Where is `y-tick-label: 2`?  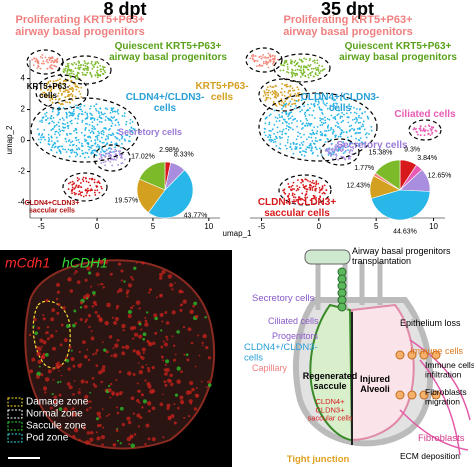 y-tick-label: 2 is located at coordinates (23, 109).